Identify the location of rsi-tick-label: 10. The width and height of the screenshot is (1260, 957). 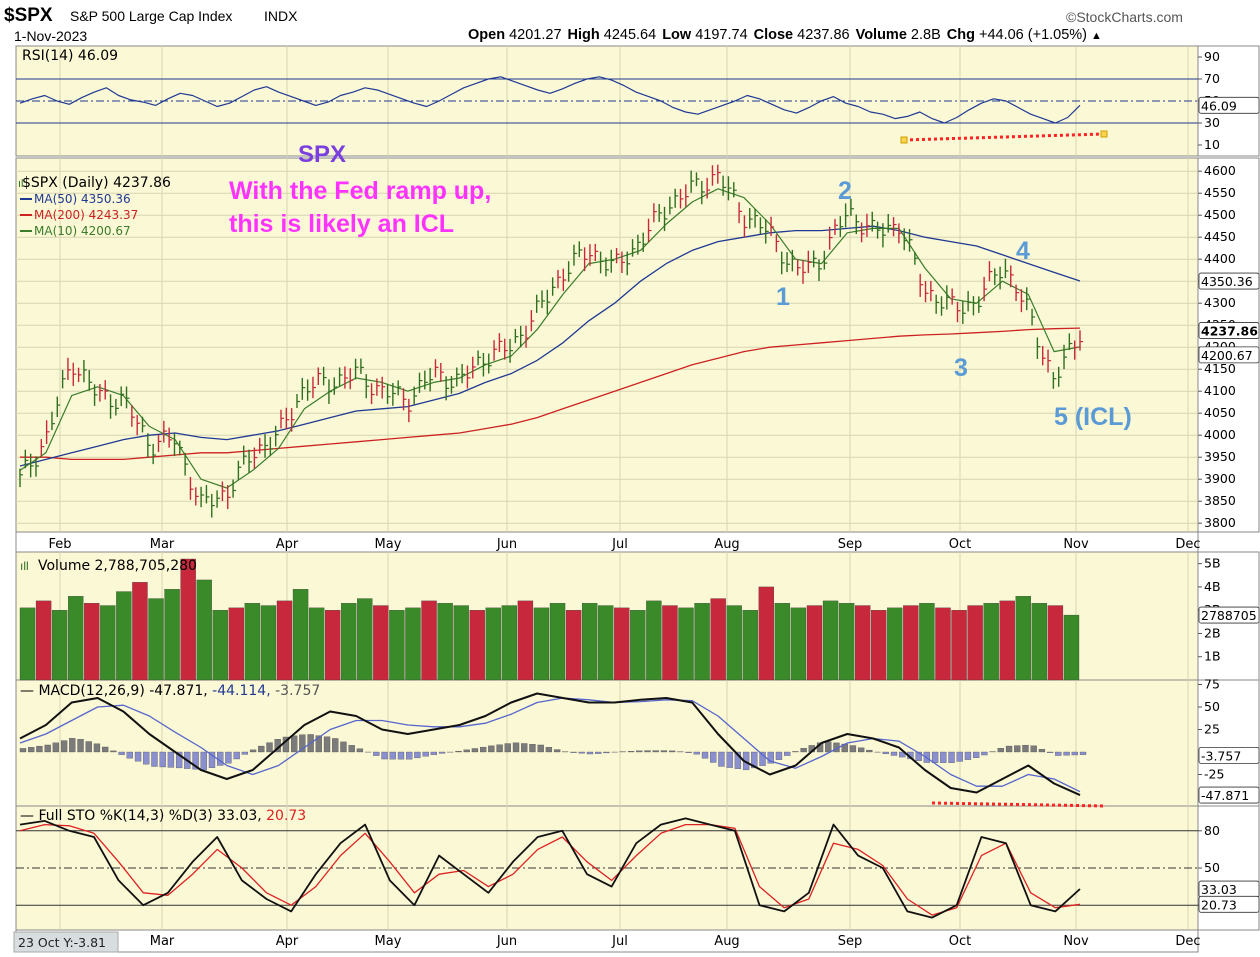
(1212, 144).